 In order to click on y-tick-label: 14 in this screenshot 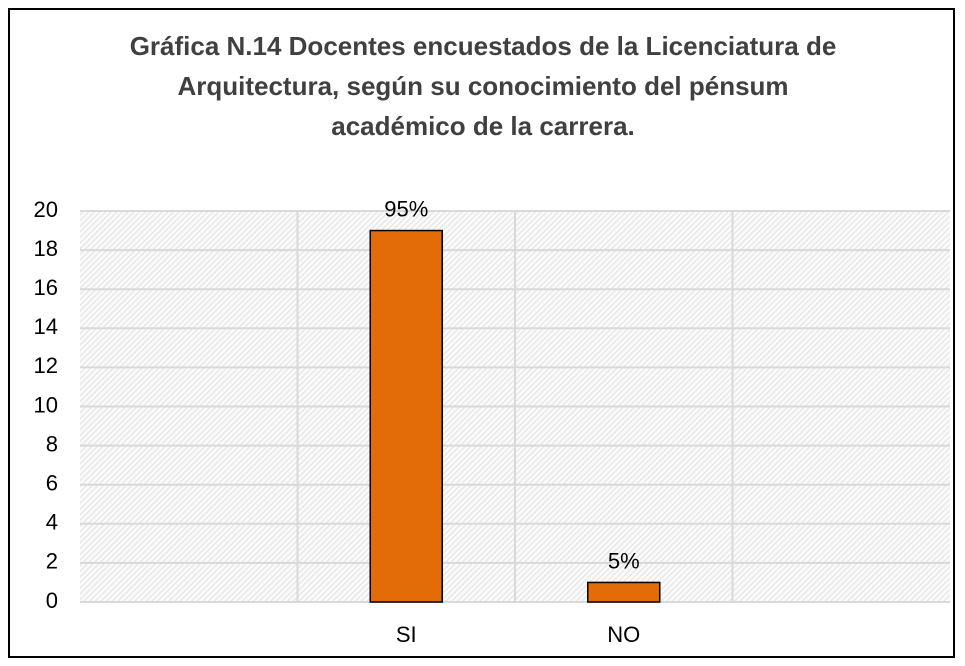, I will do `click(46, 326)`.